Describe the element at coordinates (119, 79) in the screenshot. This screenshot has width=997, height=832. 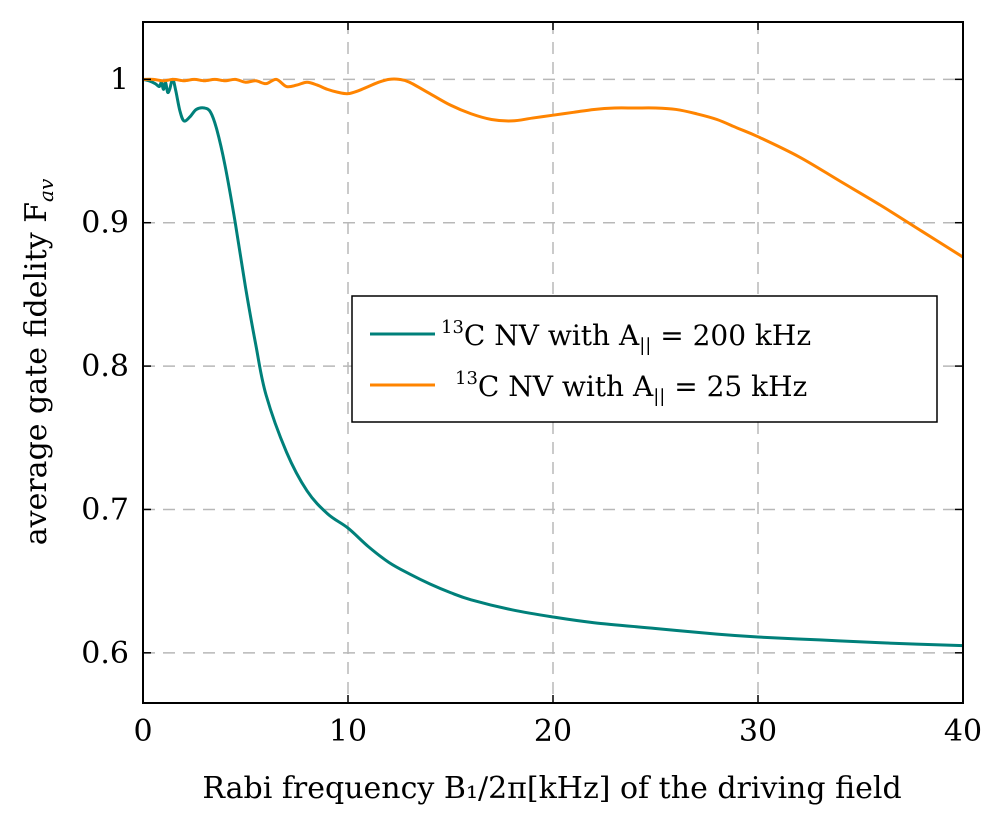
I see `y-tick-label: 1` at that location.